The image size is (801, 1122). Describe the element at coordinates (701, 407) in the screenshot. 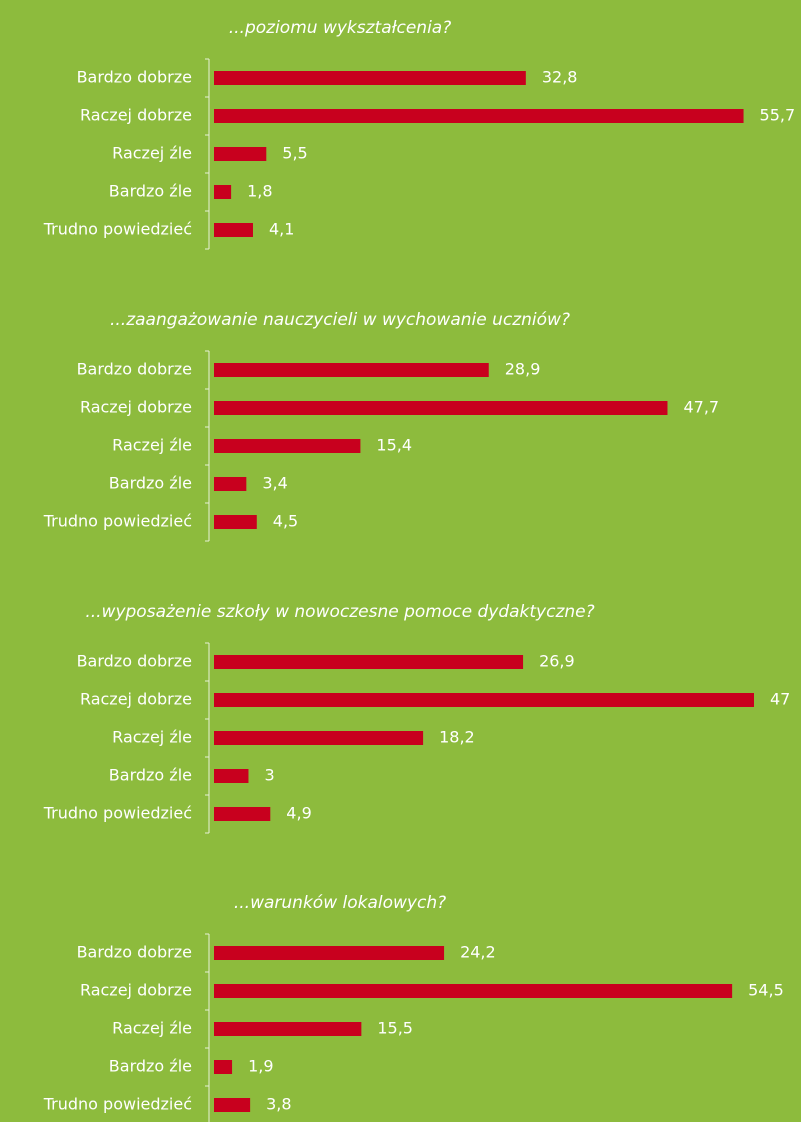

I see `value-label: 47,7` at that location.